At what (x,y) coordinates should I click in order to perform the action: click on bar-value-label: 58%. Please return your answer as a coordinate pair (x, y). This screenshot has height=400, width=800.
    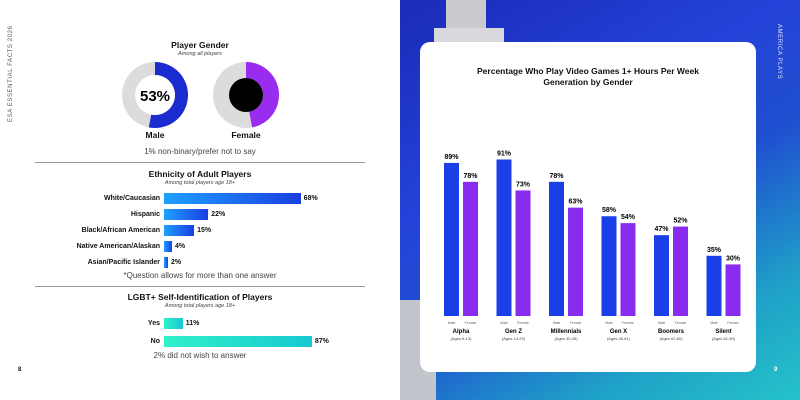
    Looking at the image, I should click on (609, 210).